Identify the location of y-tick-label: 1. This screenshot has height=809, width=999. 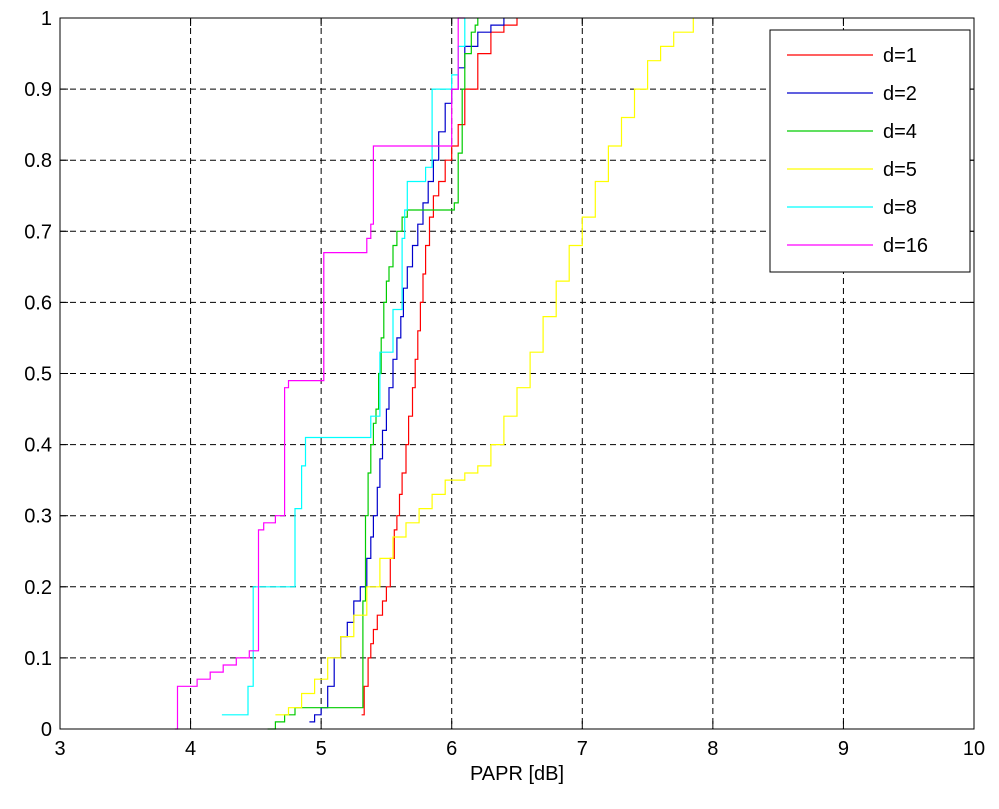
(46, 19).